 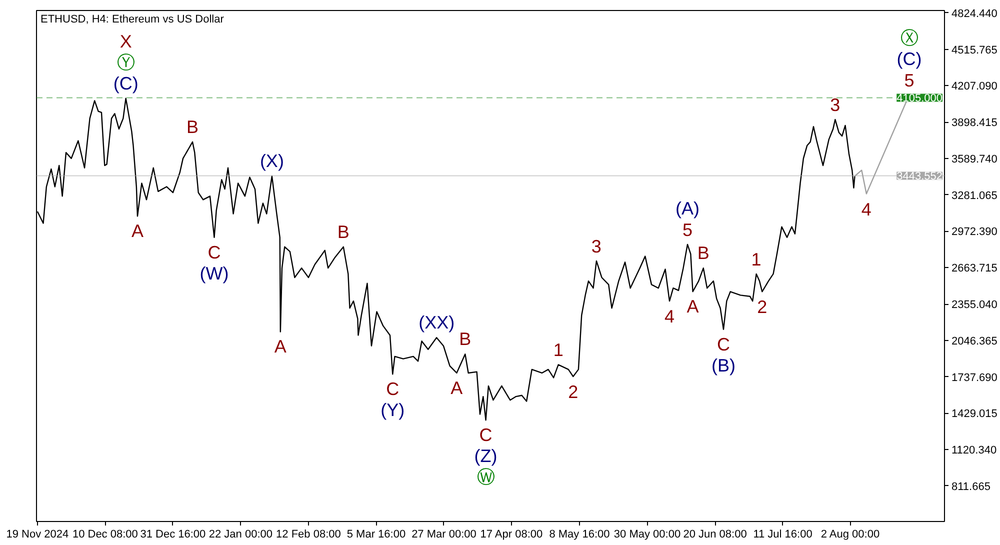 I want to click on y-tick-label: 1429.015, so click(x=975, y=414).